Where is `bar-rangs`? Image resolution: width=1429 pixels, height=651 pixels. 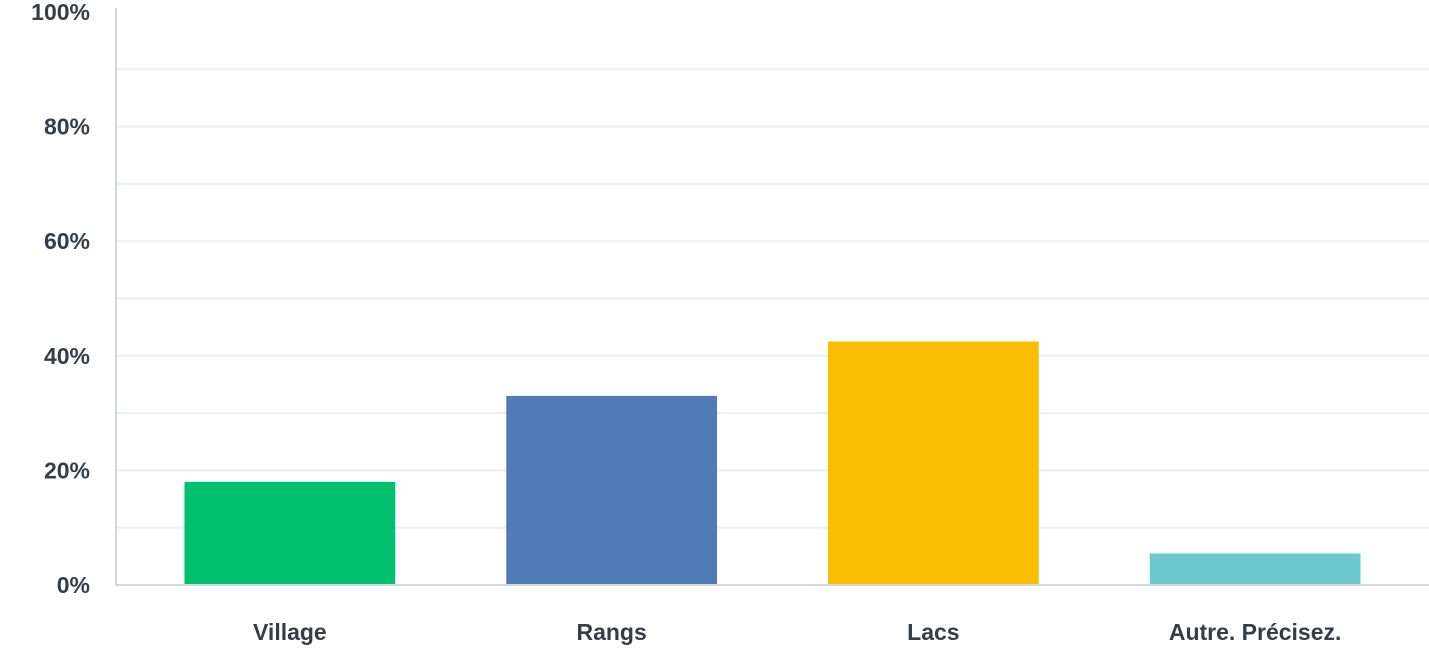
bar-rangs is located at coordinates (611, 490).